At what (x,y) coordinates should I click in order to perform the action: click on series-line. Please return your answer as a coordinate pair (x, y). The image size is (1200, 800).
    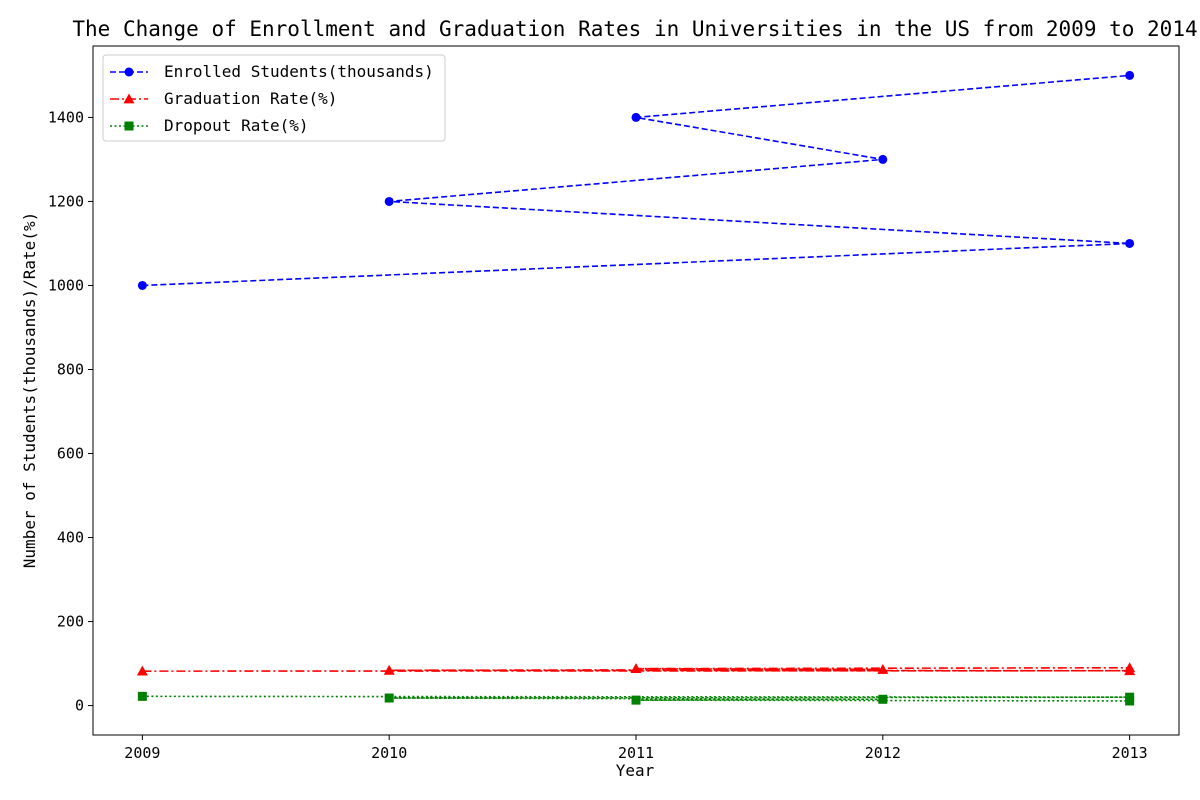
    Looking at the image, I should click on (636, 698).